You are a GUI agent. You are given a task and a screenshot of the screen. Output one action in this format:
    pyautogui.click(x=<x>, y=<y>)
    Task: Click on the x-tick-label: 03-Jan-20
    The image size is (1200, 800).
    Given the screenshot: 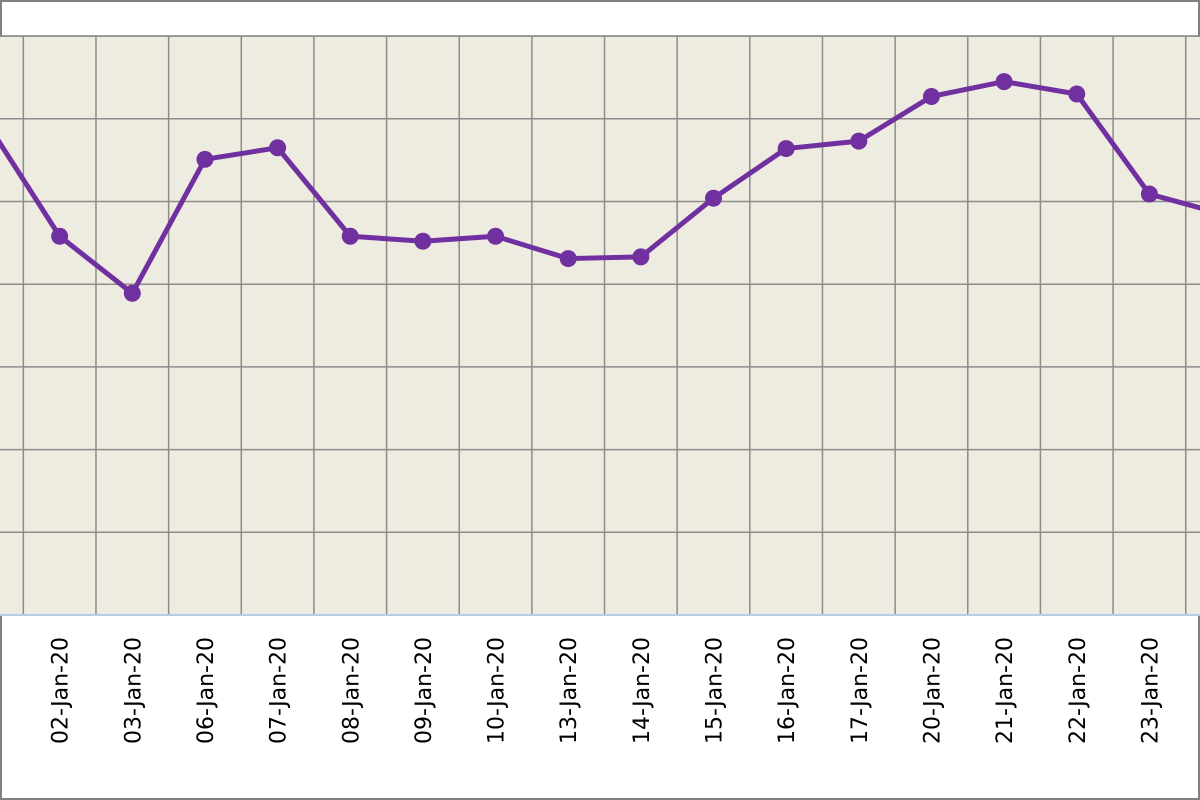 What is the action you would take?
    pyautogui.click(x=133, y=690)
    